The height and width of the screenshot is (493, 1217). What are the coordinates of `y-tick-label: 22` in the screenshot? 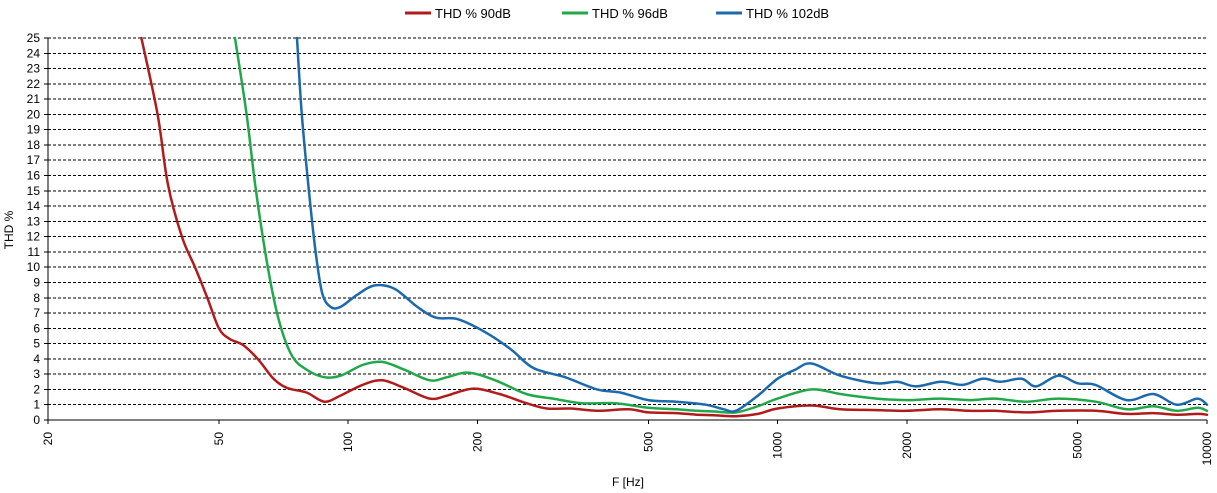 It's located at (34, 84).